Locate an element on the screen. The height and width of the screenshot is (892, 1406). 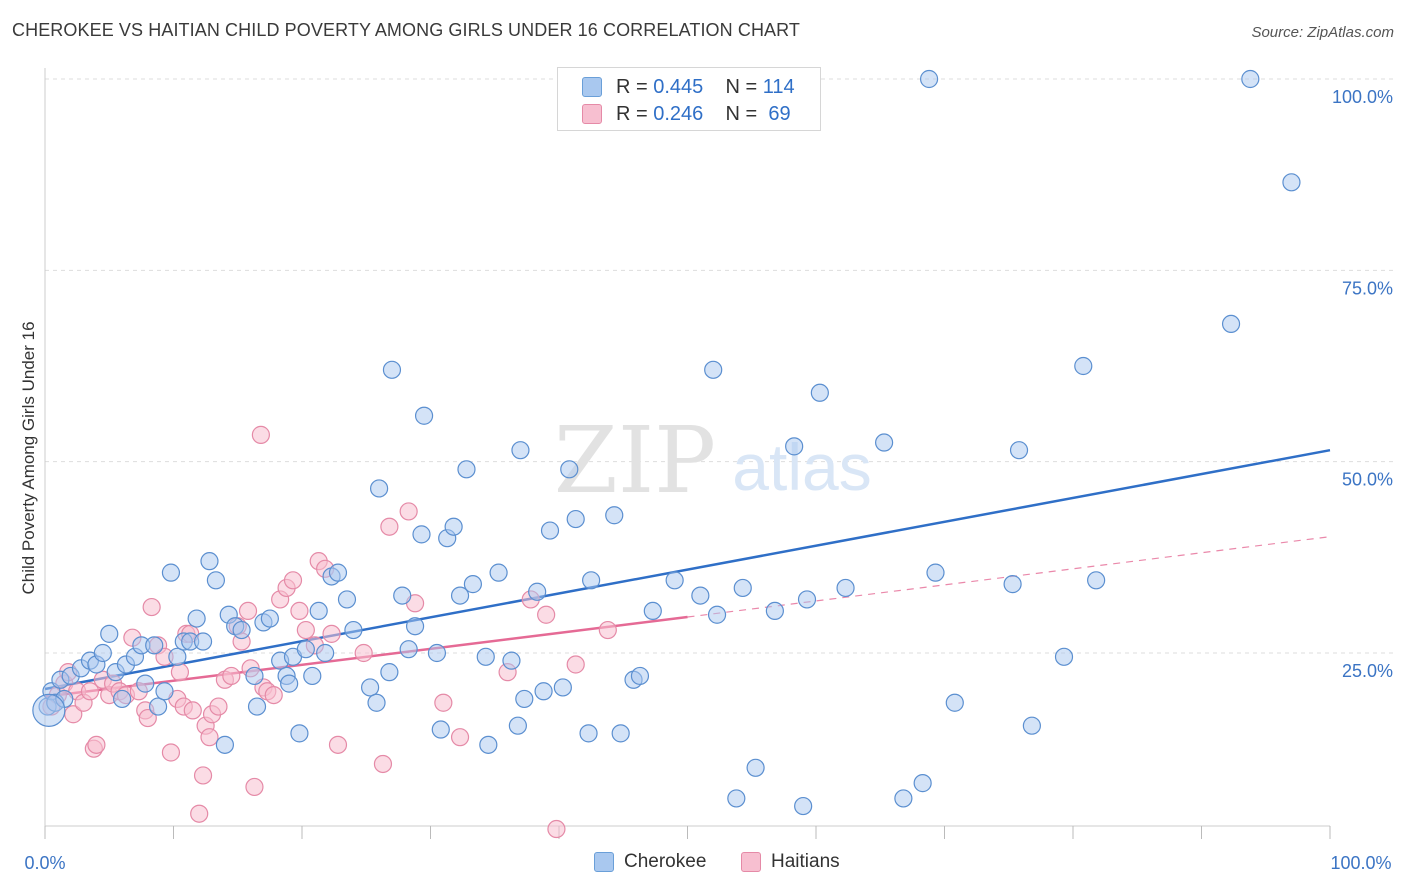
bottom-legend-cherokee: Cherokee is located at coordinates (650, 862).